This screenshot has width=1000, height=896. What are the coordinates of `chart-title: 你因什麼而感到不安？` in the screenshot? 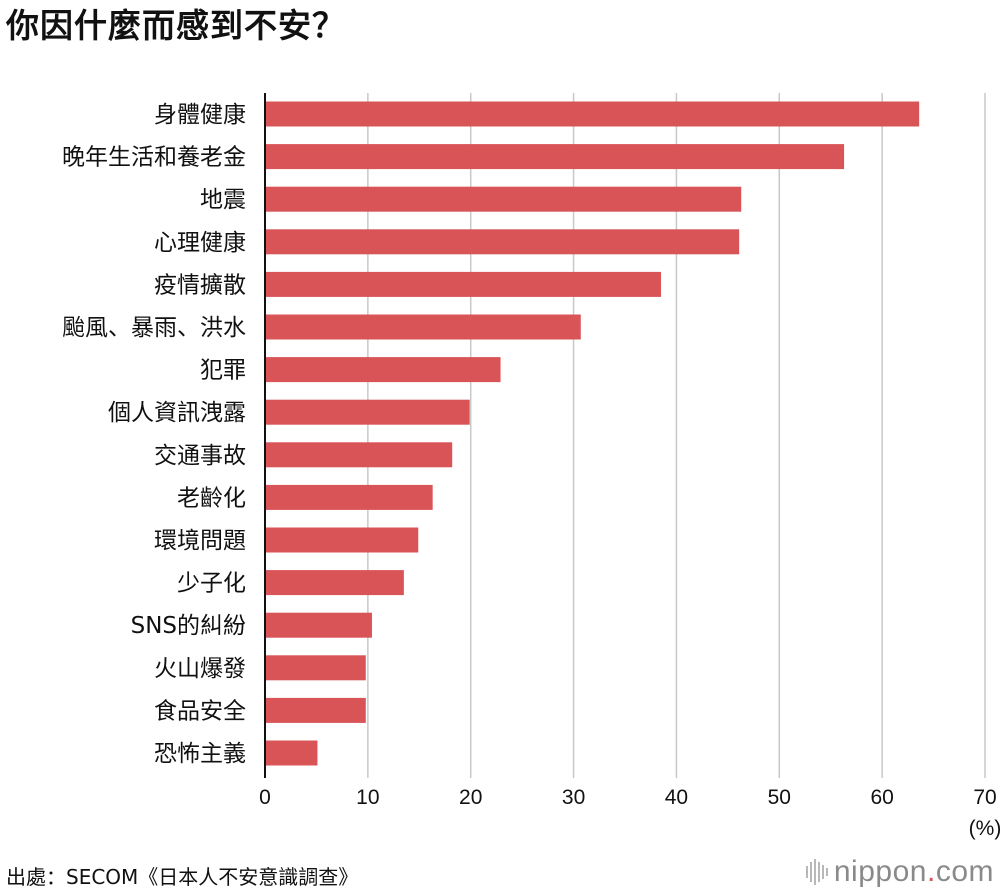 It's located at (176, 25).